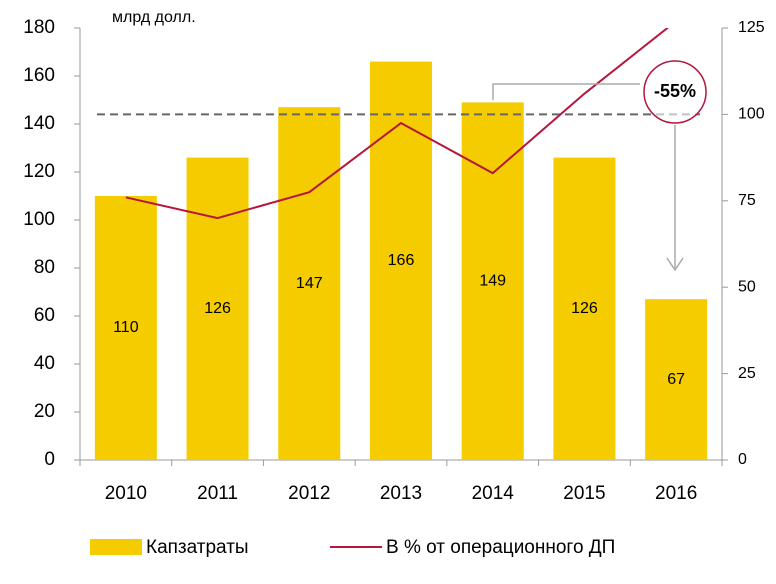 This screenshot has width=776, height=584. I want to click on annotation: -55%, so click(675, 91).